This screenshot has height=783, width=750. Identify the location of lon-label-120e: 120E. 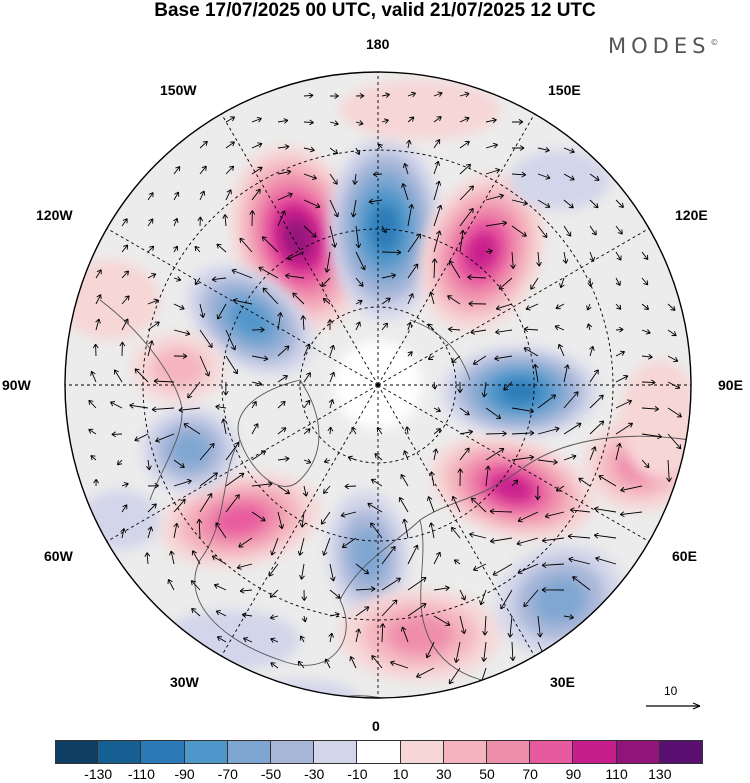
(691, 215).